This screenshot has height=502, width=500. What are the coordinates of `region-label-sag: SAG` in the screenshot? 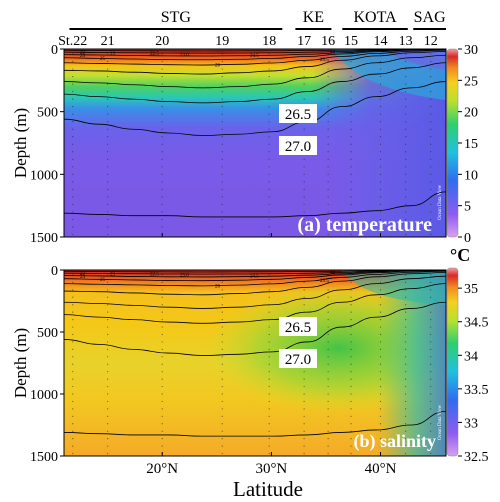 It's located at (430, 17).